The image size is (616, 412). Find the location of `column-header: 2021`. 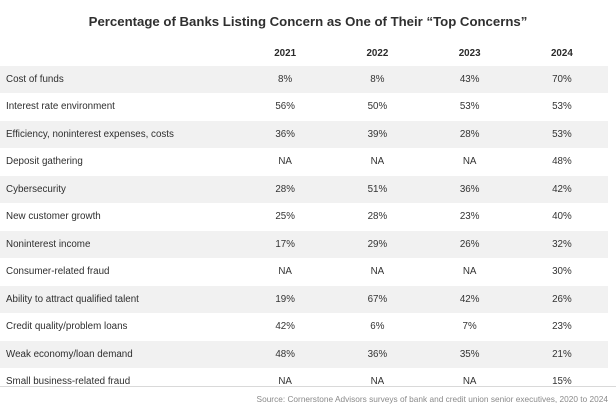

column-header: 2021 is located at coordinates (285, 53).